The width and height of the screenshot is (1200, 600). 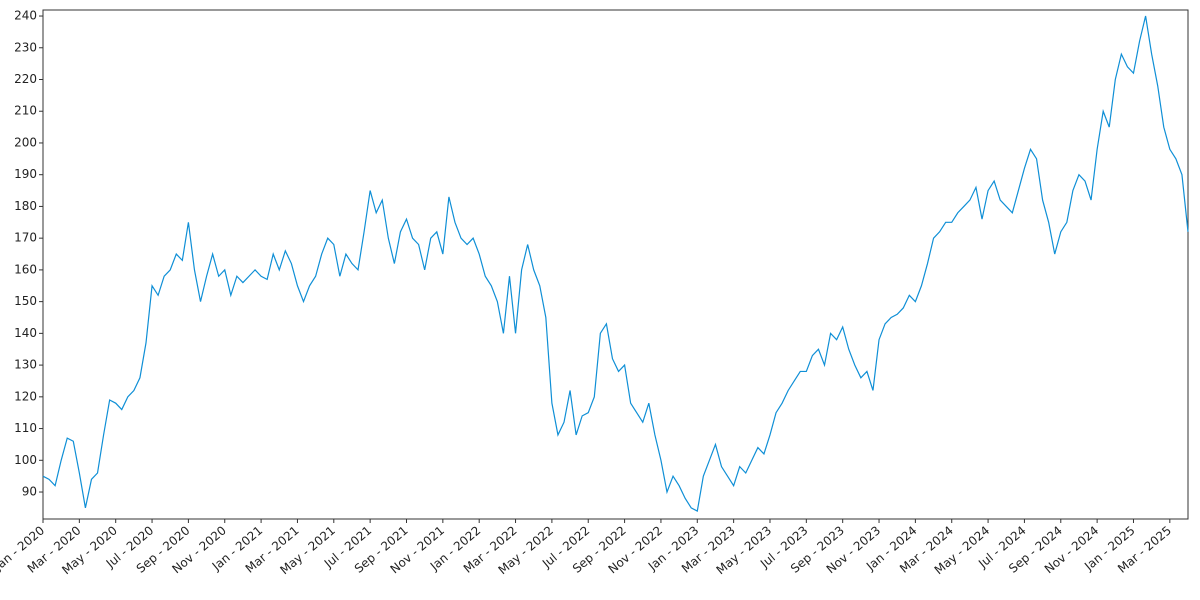 I want to click on y-tick-label: 230, so click(x=25, y=47).